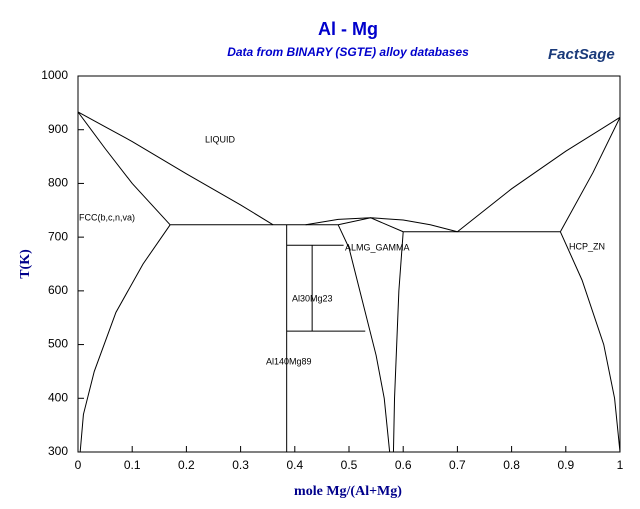 The width and height of the screenshot is (640, 509). What do you see at coordinates (58, 290) in the screenshot?
I see `y-tick-label: 600` at bounding box center [58, 290].